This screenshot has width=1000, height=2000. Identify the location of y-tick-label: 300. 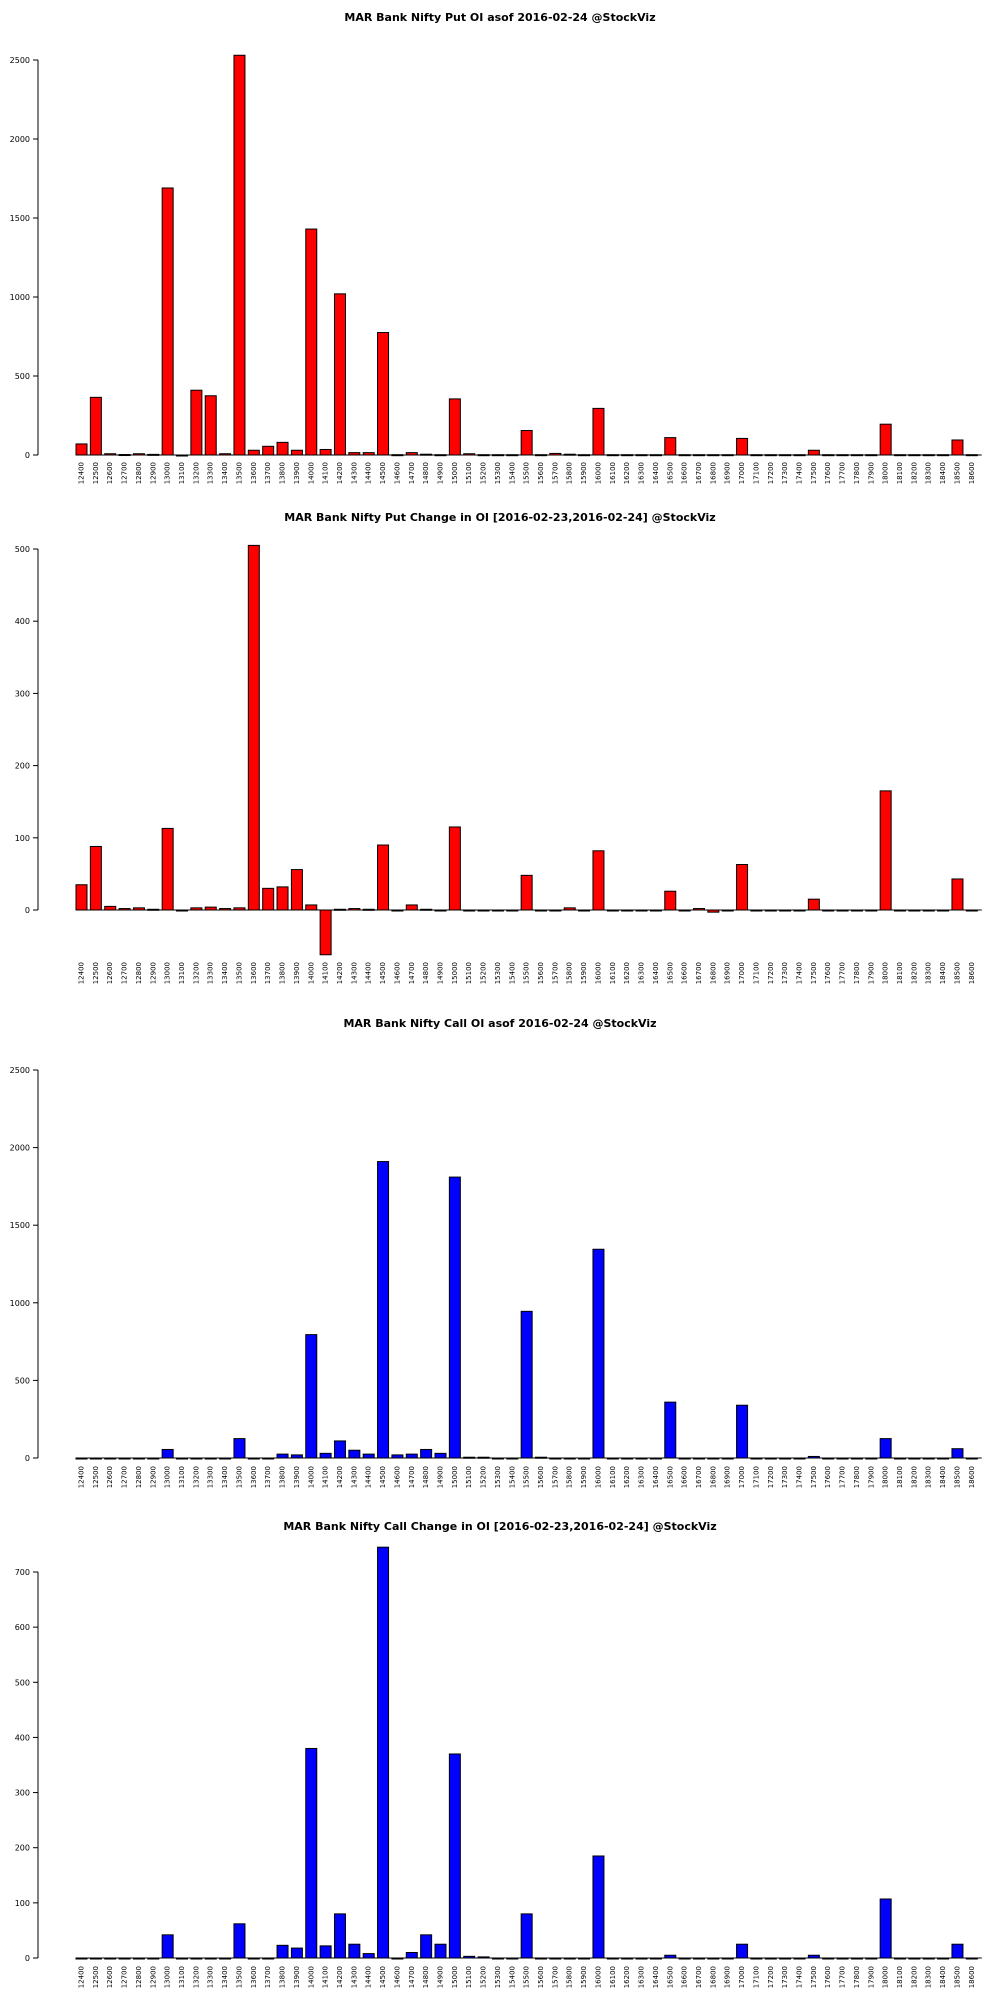
(22, 693).